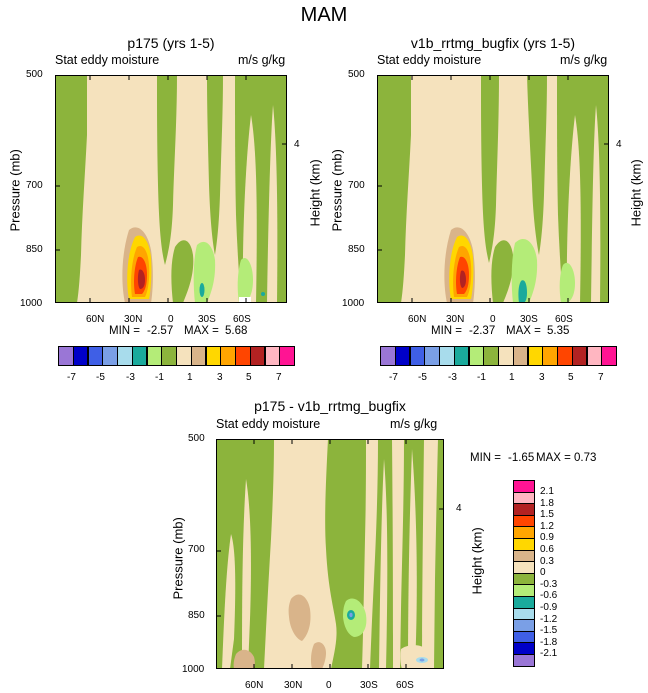 The width and height of the screenshot is (648, 693). What do you see at coordinates (493, 43) in the screenshot?
I see `panel2-title: v1b_rrtmg_bugfix (yrs 1-5)` at bounding box center [493, 43].